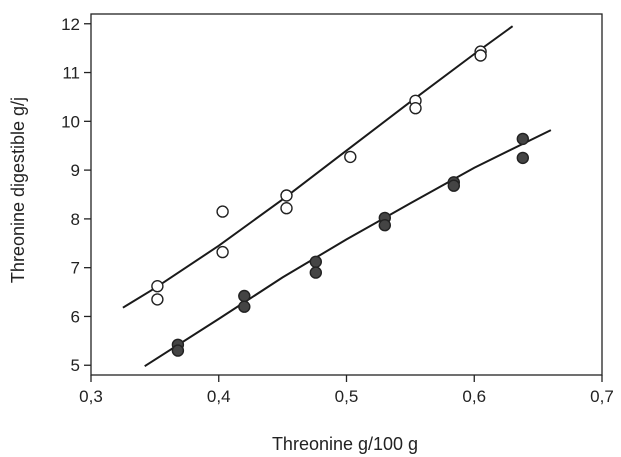 Image resolution: width=621 pixels, height=457 pixels. Describe the element at coordinates (345, 444) in the screenshot. I see `x-axis-label: Threonine g/100 g` at that location.